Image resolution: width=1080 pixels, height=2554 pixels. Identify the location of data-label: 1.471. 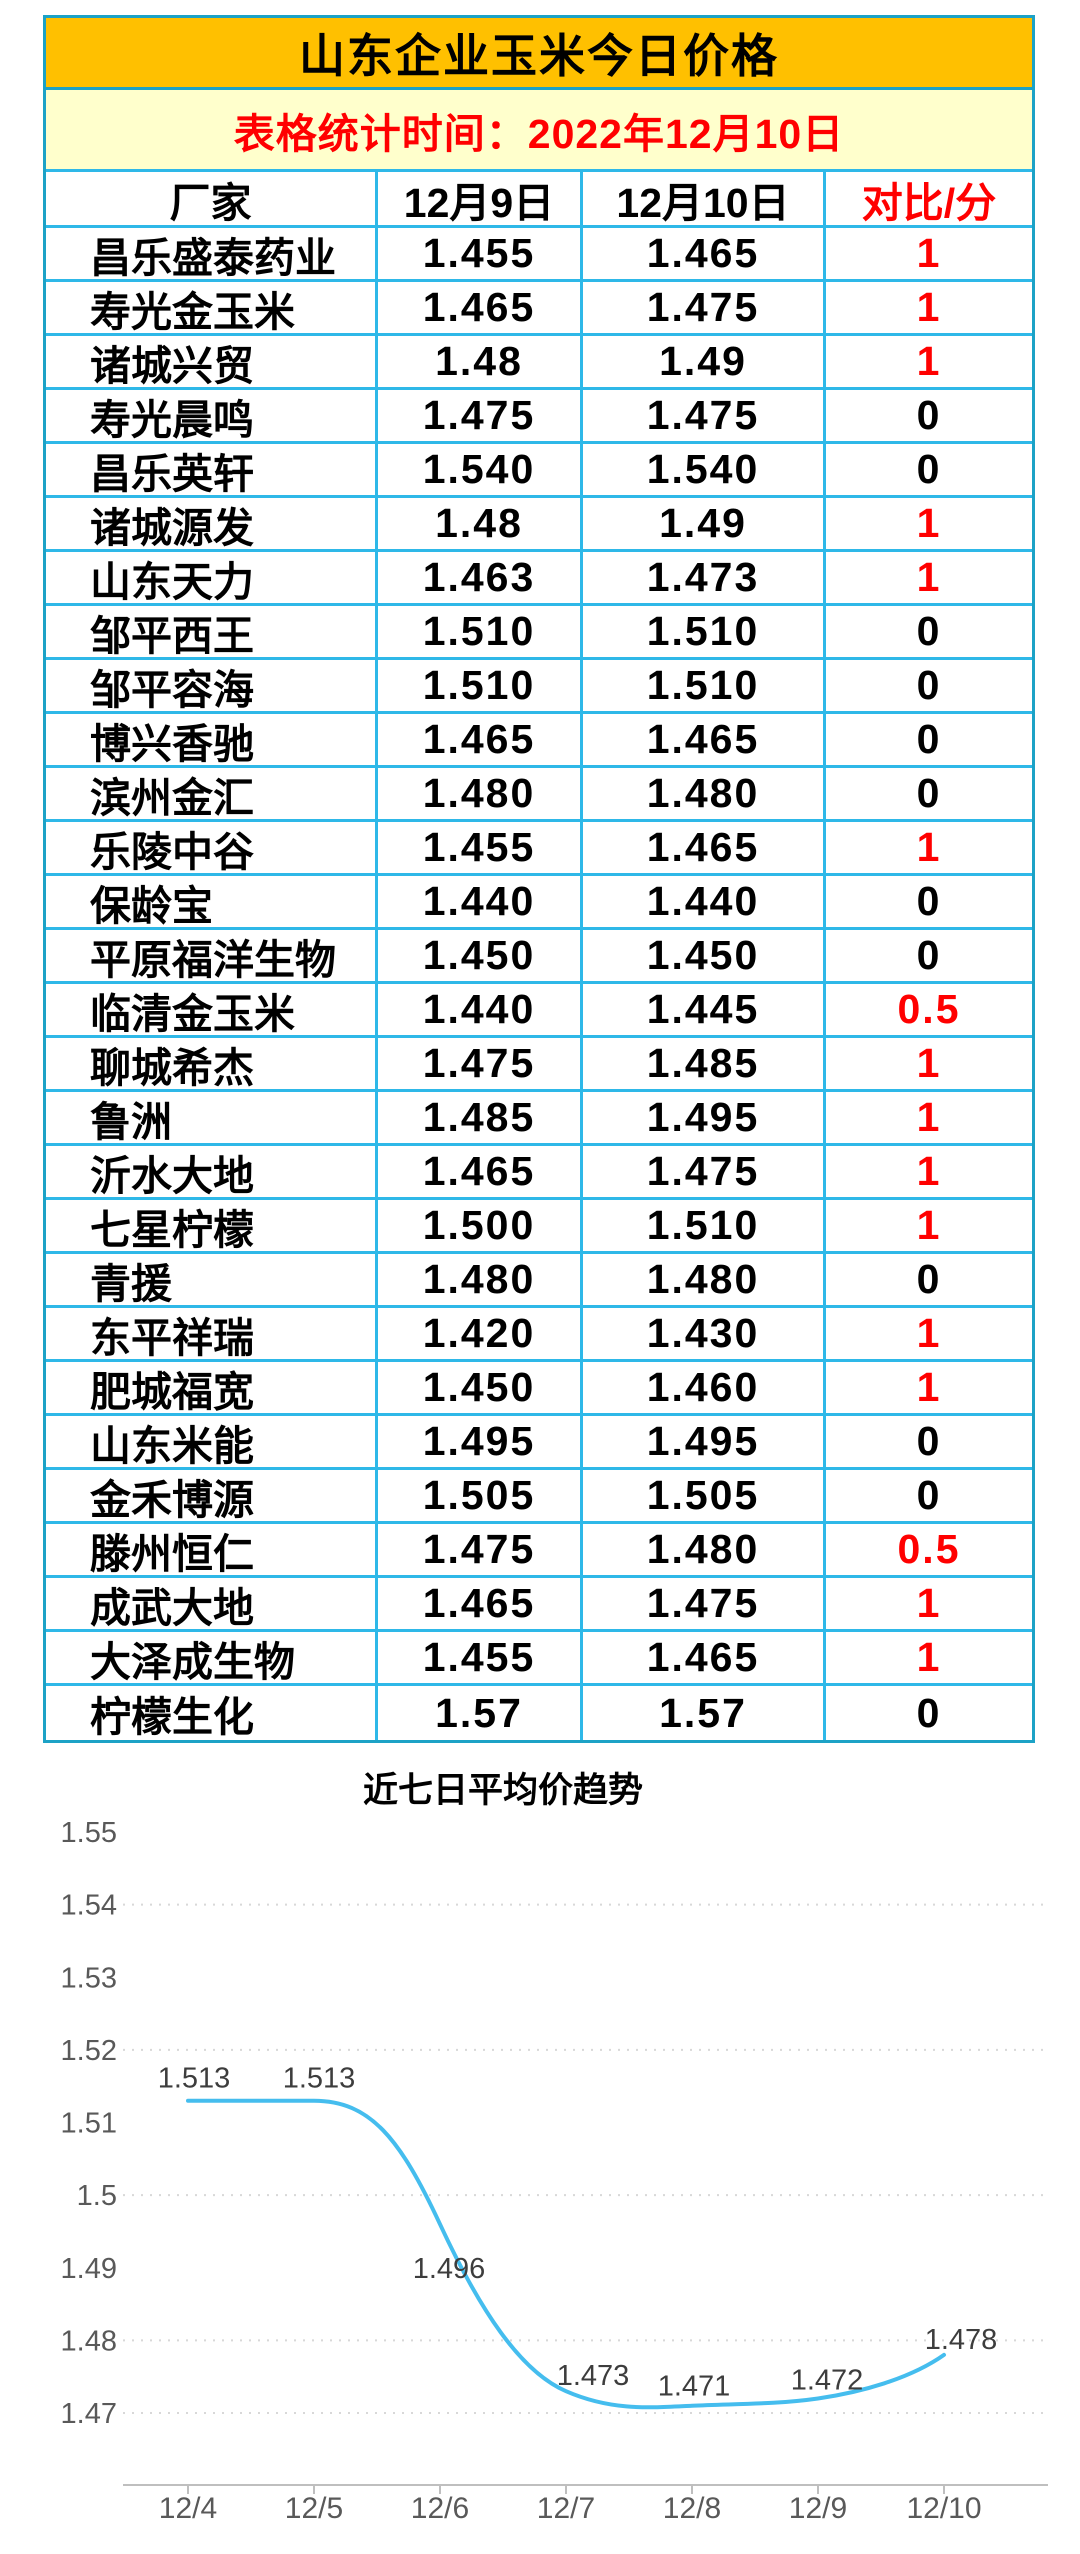
(694, 2387).